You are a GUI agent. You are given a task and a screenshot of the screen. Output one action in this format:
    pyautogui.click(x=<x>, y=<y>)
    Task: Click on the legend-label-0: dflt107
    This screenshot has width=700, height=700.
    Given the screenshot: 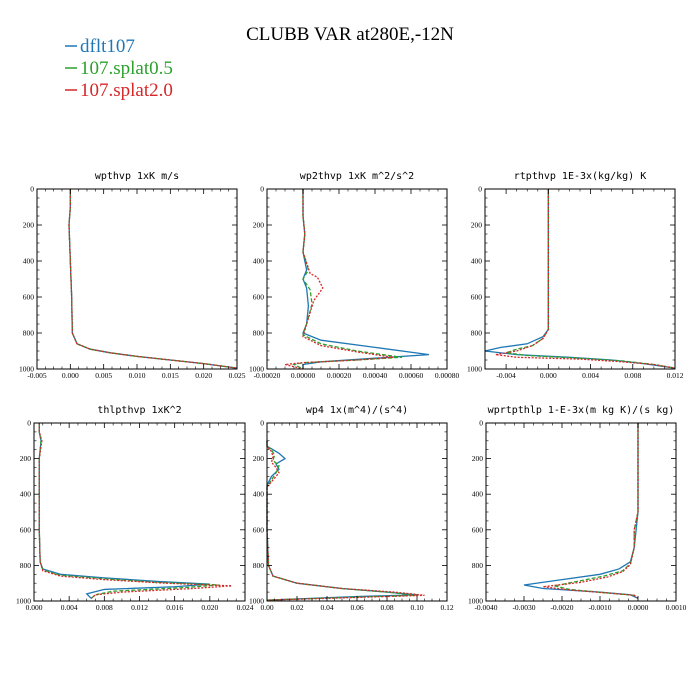 What is the action you would take?
    pyautogui.click(x=107, y=46)
    